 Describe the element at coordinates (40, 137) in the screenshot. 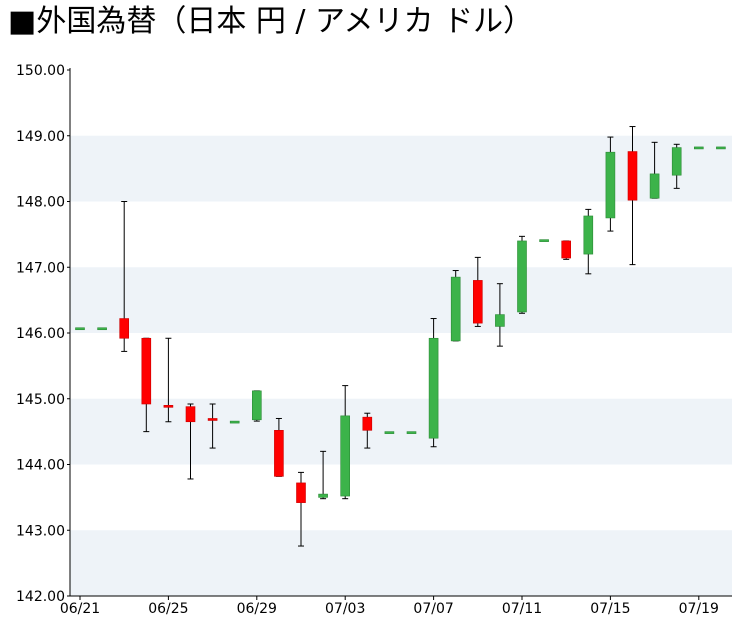

I see `y-tick-label: 149.00` at that location.